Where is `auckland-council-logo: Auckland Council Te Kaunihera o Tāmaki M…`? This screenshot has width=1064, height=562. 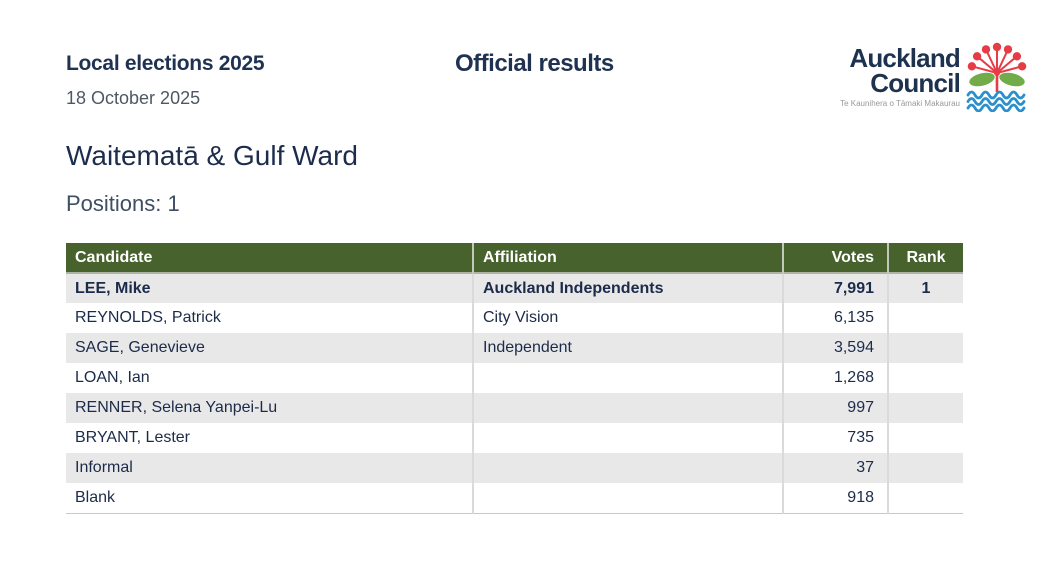
auckland-council-logo: Auckland Council Te Kaunihera o Tāmaki M… is located at coordinates (934, 76).